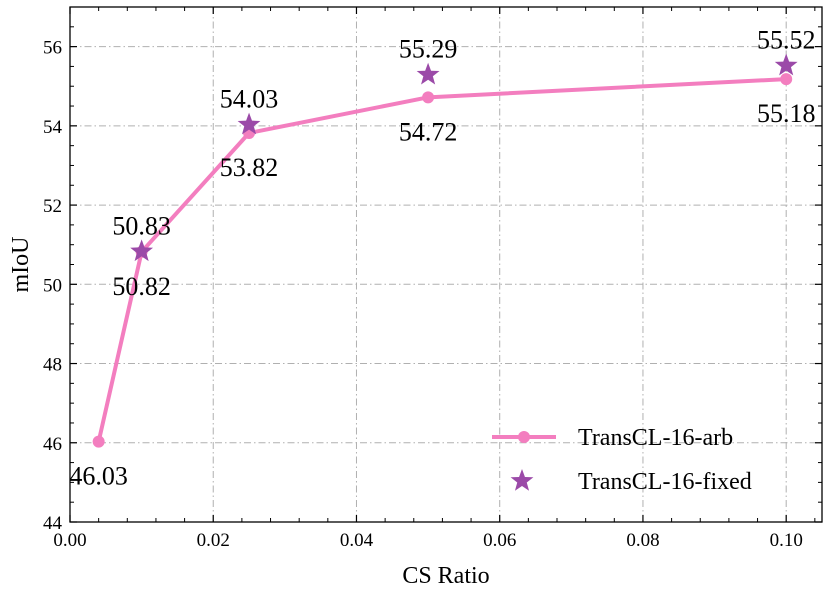 Image resolution: width=830 pixels, height=593 pixels. I want to click on y-tick-label: 46, so click(52, 444).